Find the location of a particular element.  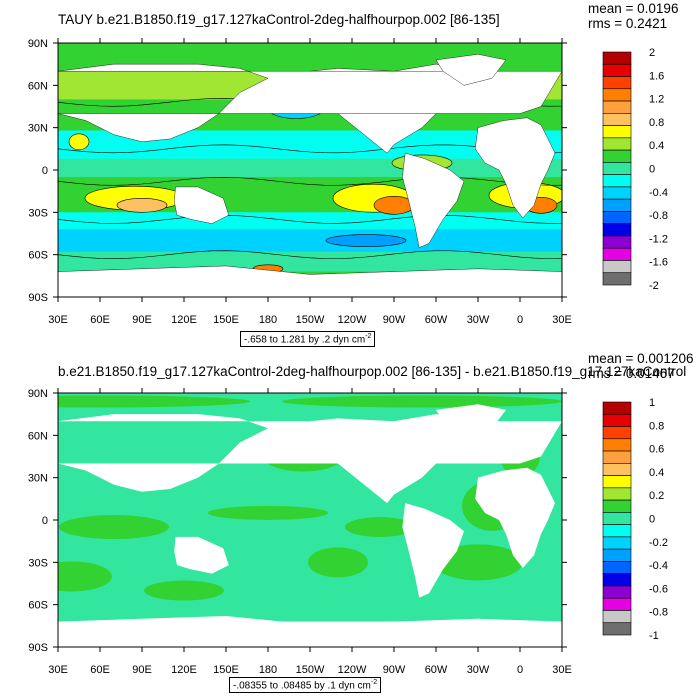

rms-stat: rms = 0.01467 is located at coordinates (631, 373).